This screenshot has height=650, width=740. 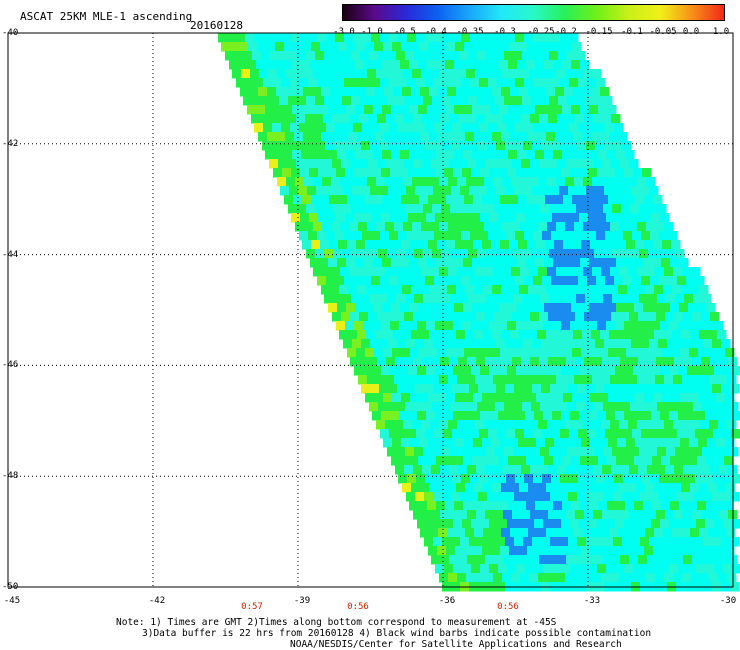 I want to click on latitude-tick-label: -44, so click(x=10, y=254).